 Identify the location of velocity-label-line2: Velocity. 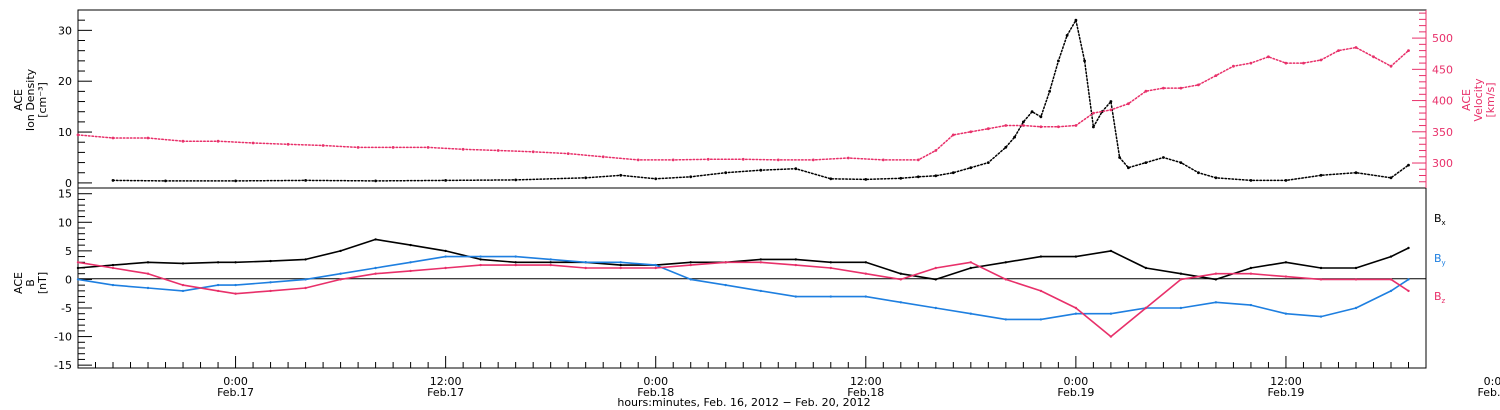
(1478, 100).